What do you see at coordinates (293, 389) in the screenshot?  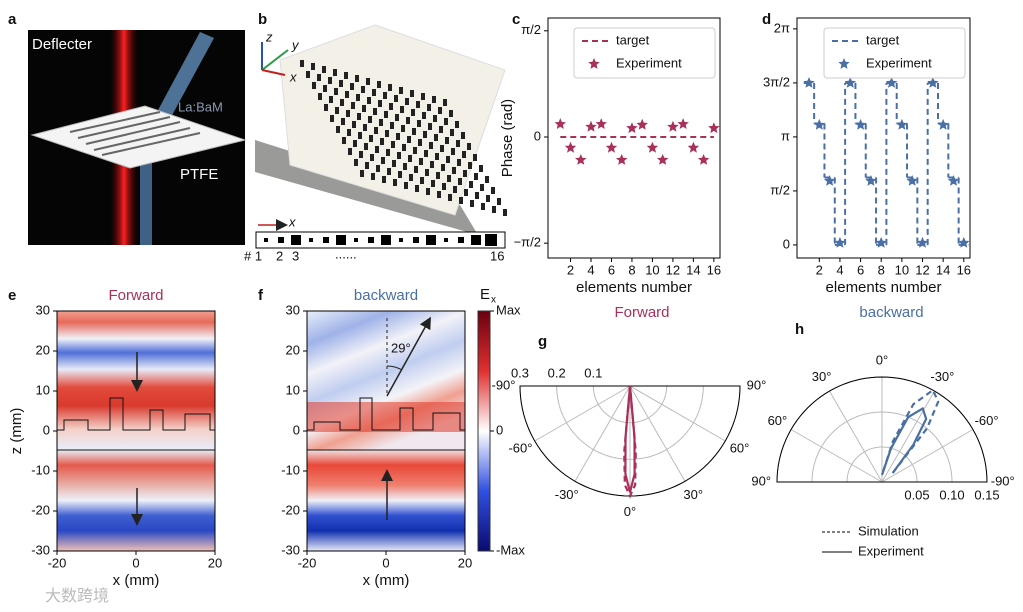 I see `y-tick-label: 10` at bounding box center [293, 389].